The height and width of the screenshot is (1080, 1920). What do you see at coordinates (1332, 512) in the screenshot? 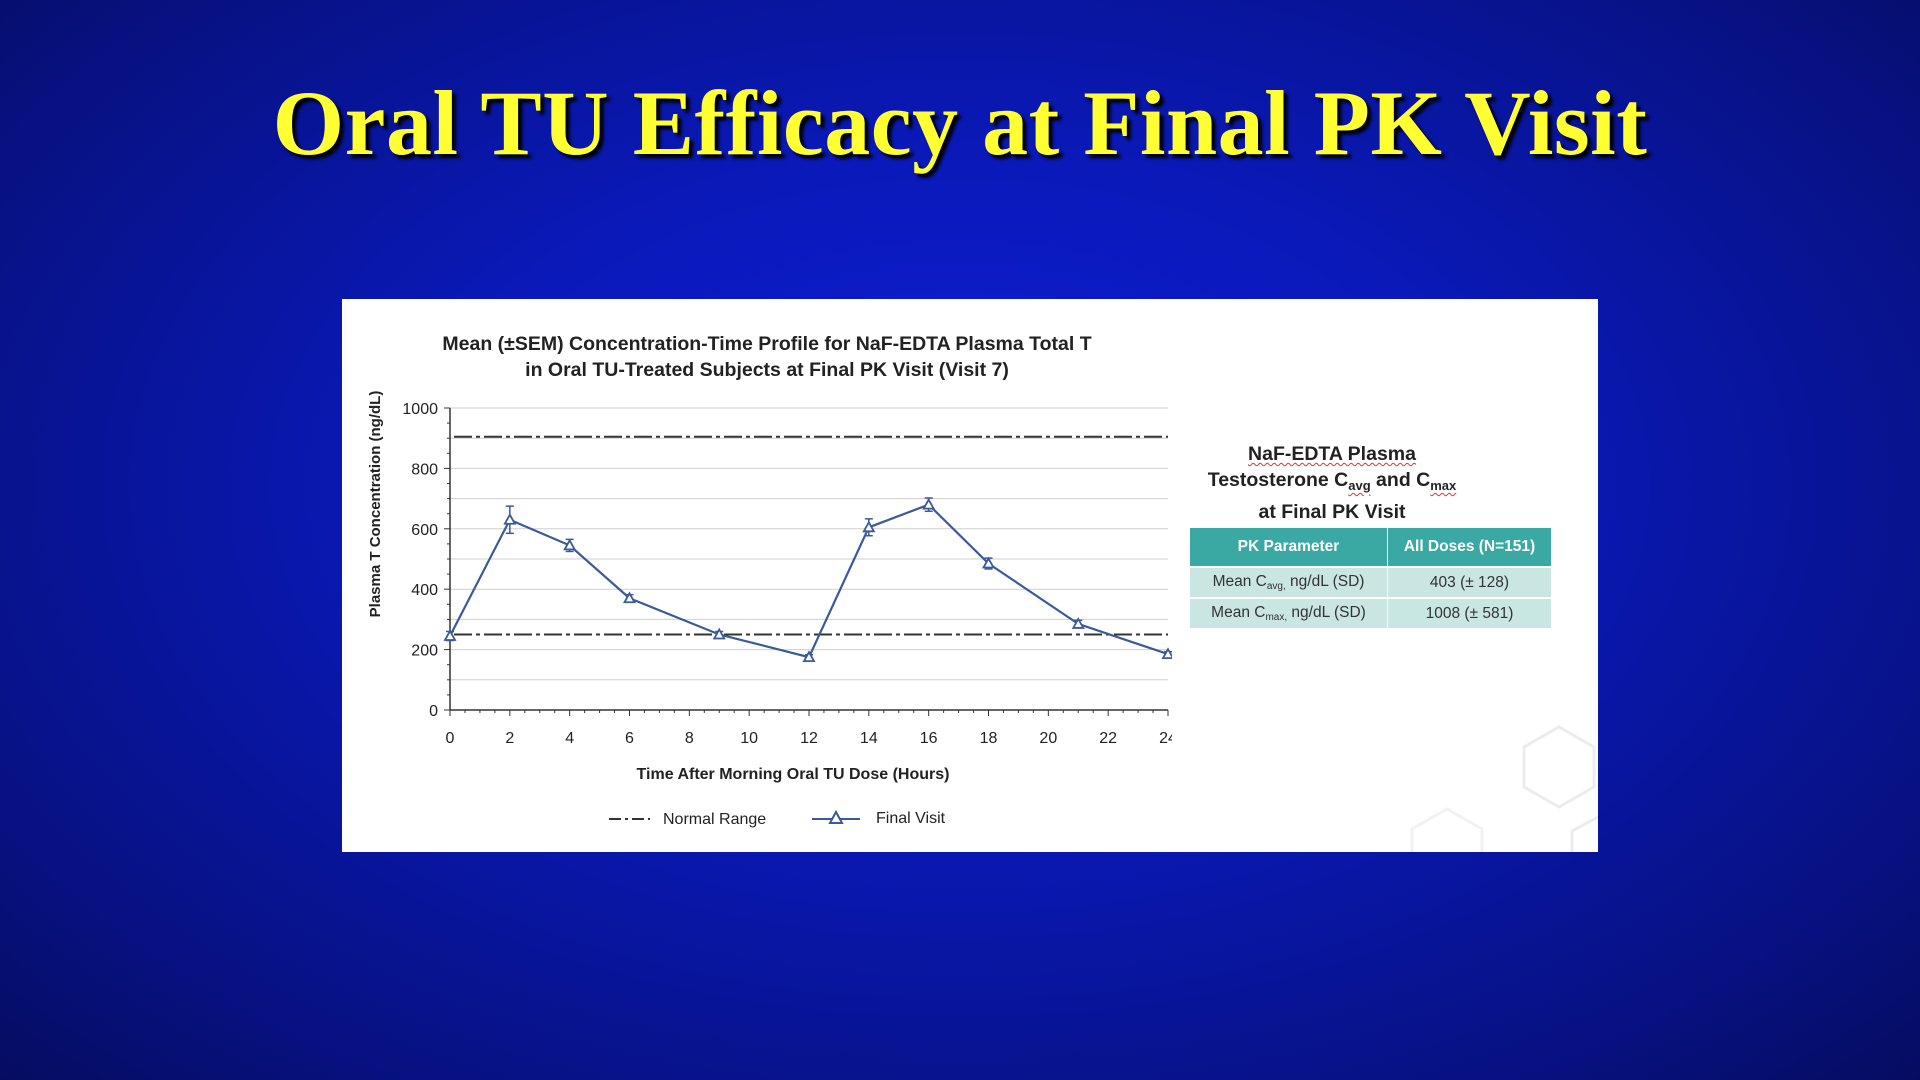
I see `pk-title-line-3: at Final PK Visit` at bounding box center [1332, 512].